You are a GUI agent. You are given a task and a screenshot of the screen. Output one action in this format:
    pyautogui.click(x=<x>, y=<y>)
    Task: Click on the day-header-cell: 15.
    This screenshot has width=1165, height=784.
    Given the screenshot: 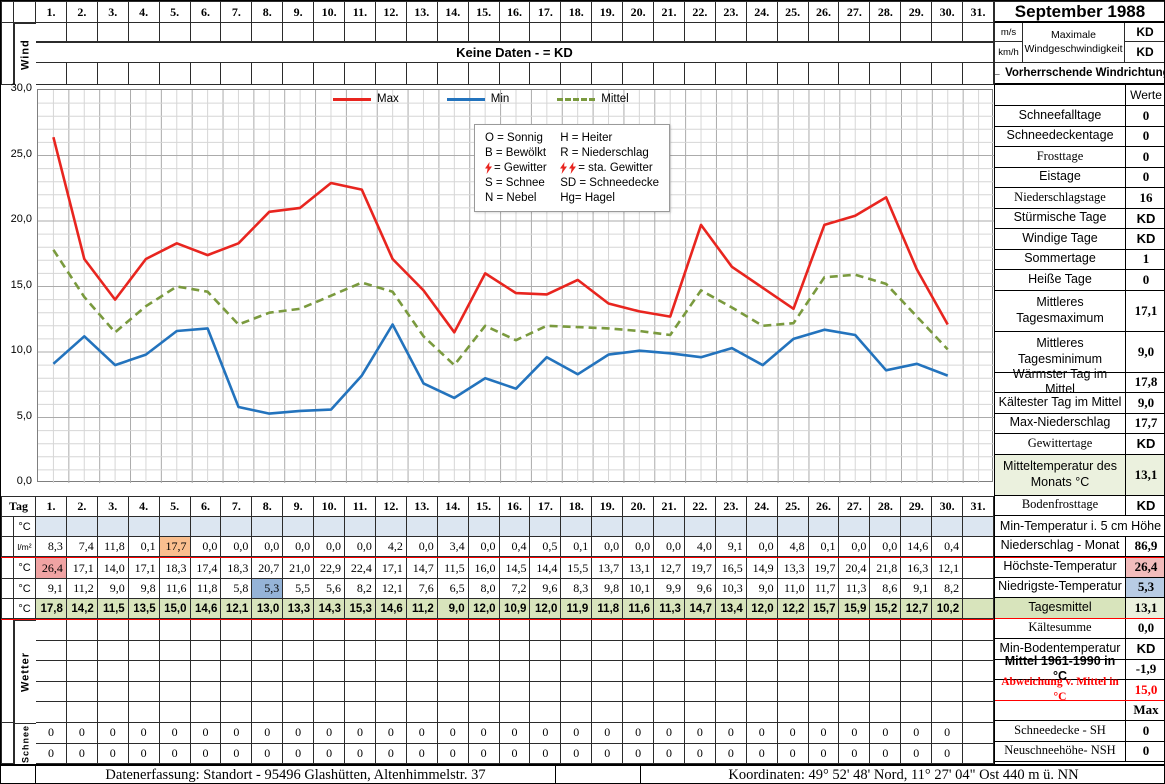 What is the action you would take?
    pyautogui.click(x=484, y=12)
    